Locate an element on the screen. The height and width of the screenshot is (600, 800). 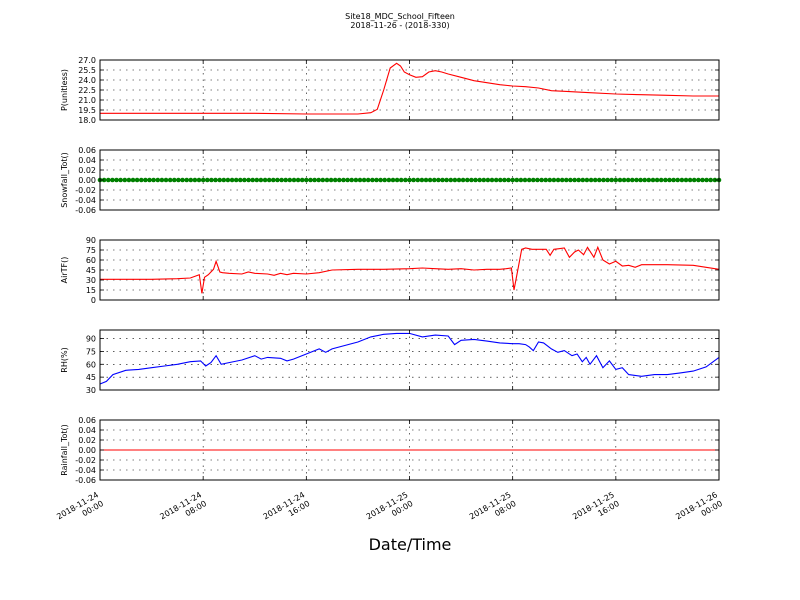
y-tick-label: 22.5 is located at coordinates (87, 90).